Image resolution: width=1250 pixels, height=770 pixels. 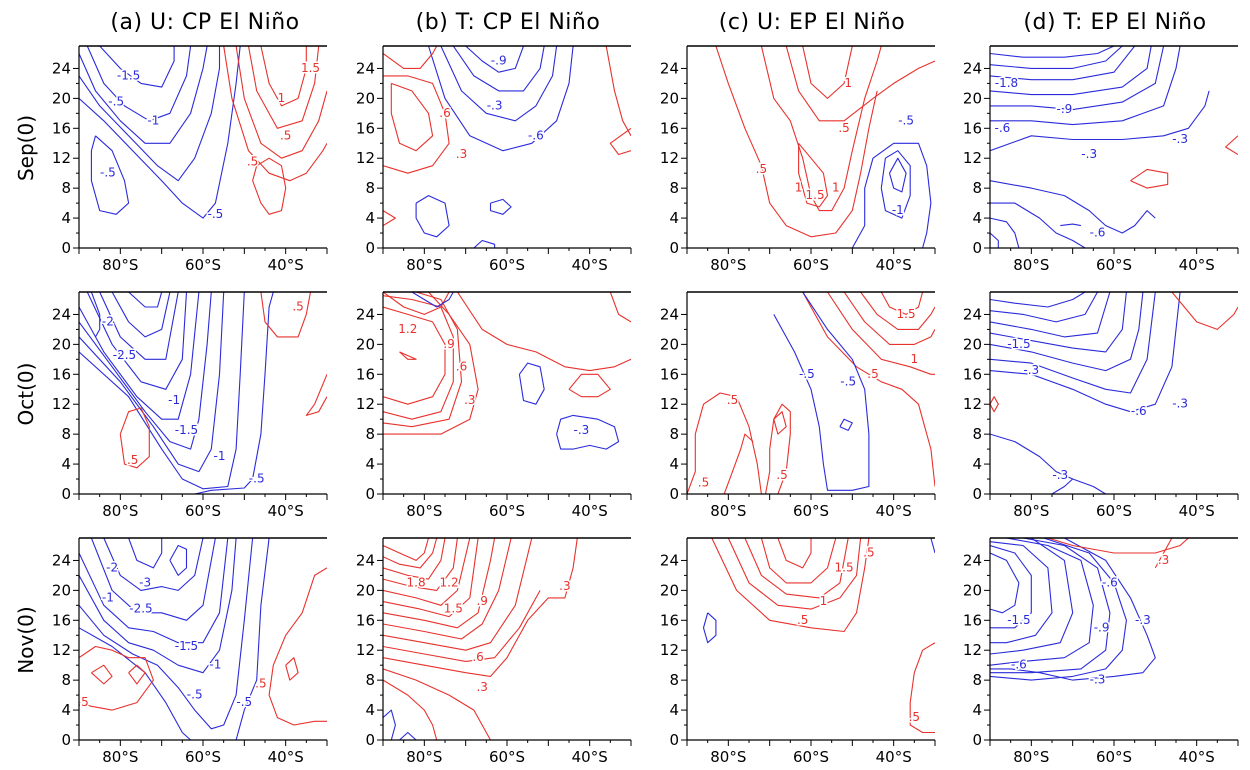 What do you see at coordinates (108, 321) in the screenshot?
I see `contour-label: -2` at bounding box center [108, 321].